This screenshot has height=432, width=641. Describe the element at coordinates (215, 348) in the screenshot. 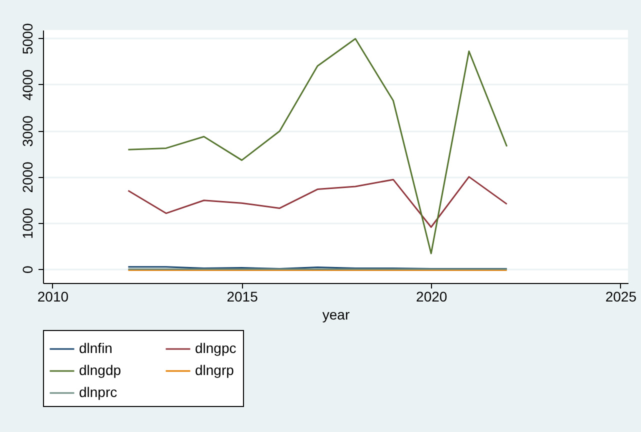

I see `legend-label: dlngpc` at that location.